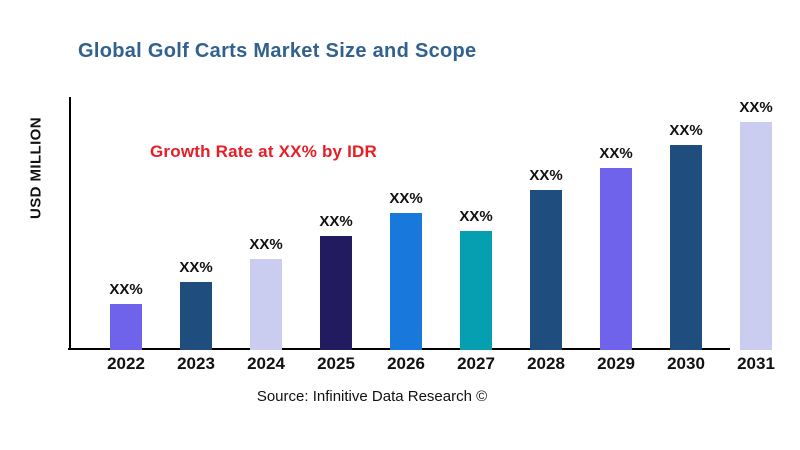 This screenshot has width=800, height=450. What do you see at coordinates (406, 363) in the screenshot?
I see `x-tick-label-2026: 2026` at bounding box center [406, 363].